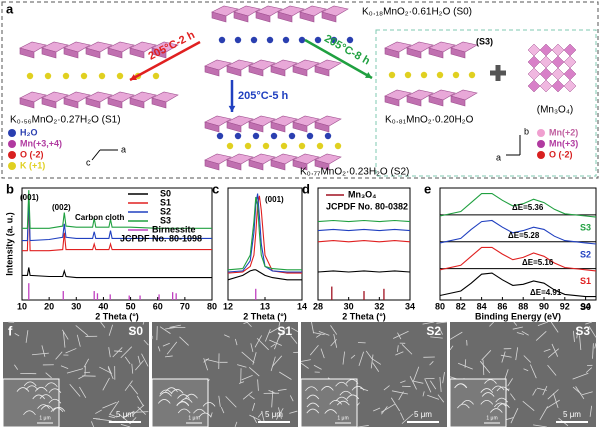  Describe the element at coordinates (131, 306) in the screenshot. I see `x-tick-label: 50` at that location.